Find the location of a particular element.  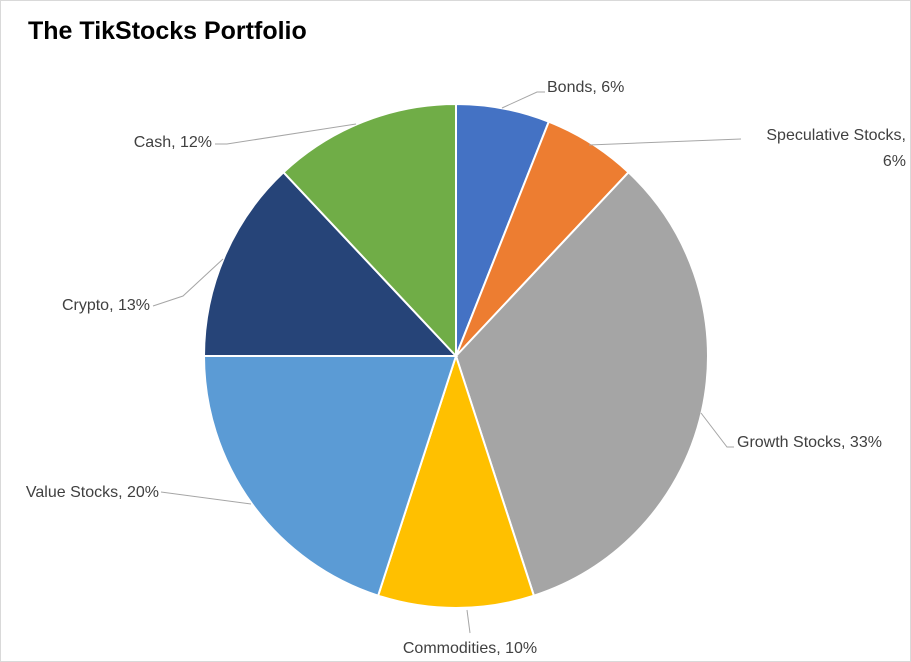

data-label-growth-stocks: Growth Stocks, 33% is located at coordinates (809, 442).